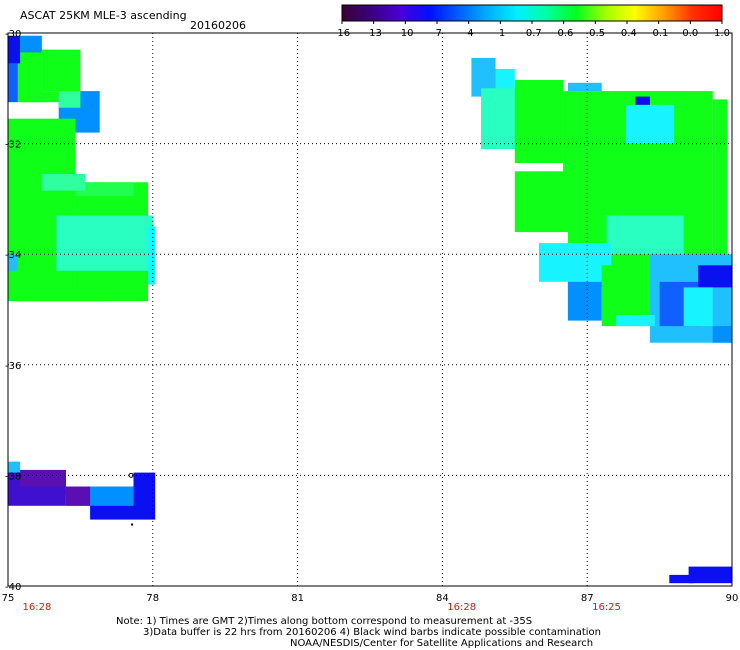 The height and width of the screenshot is (650, 740). What do you see at coordinates (13, 587) in the screenshot?
I see `latitude-label: -40` at bounding box center [13, 587].